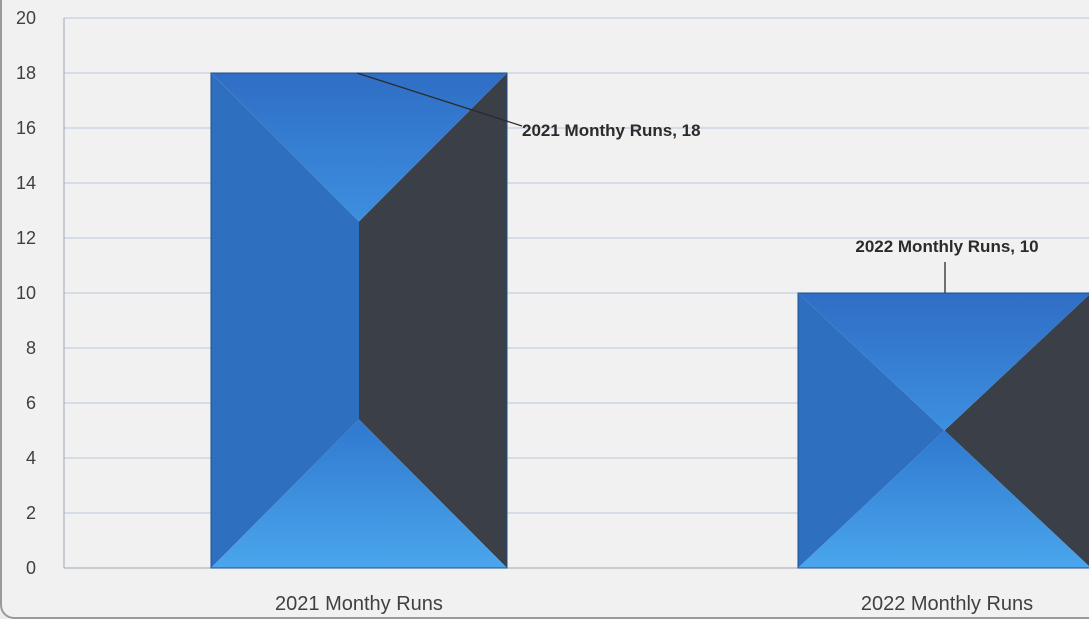  What do you see at coordinates (26, 73) in the screenshot?
I see `y-tick-label: 18` at bounding box center [26, 73].